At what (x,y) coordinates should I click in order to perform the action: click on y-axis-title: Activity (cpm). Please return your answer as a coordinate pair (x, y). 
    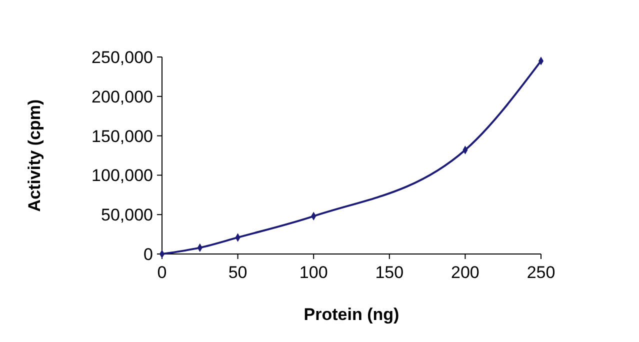
    Looking at the image, I should click on (34, 155).